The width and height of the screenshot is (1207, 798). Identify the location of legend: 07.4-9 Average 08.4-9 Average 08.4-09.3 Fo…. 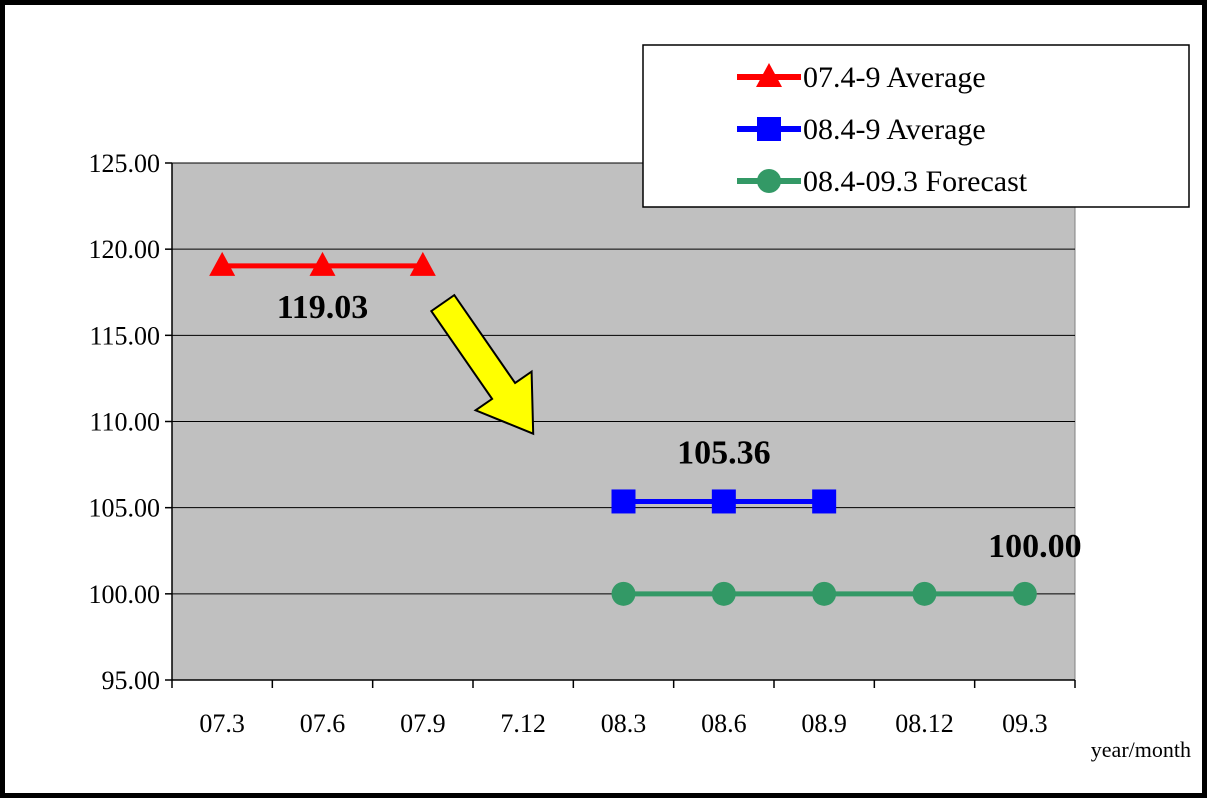
(916, 126).